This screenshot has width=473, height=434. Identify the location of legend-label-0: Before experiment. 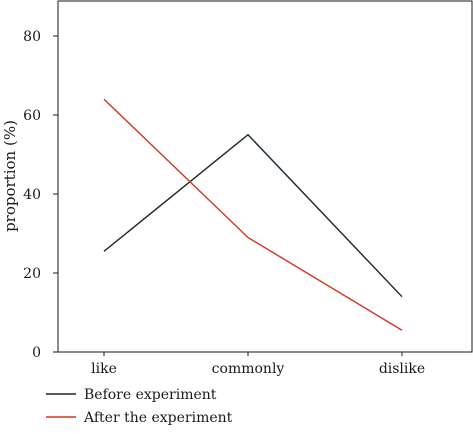
(150, 395).